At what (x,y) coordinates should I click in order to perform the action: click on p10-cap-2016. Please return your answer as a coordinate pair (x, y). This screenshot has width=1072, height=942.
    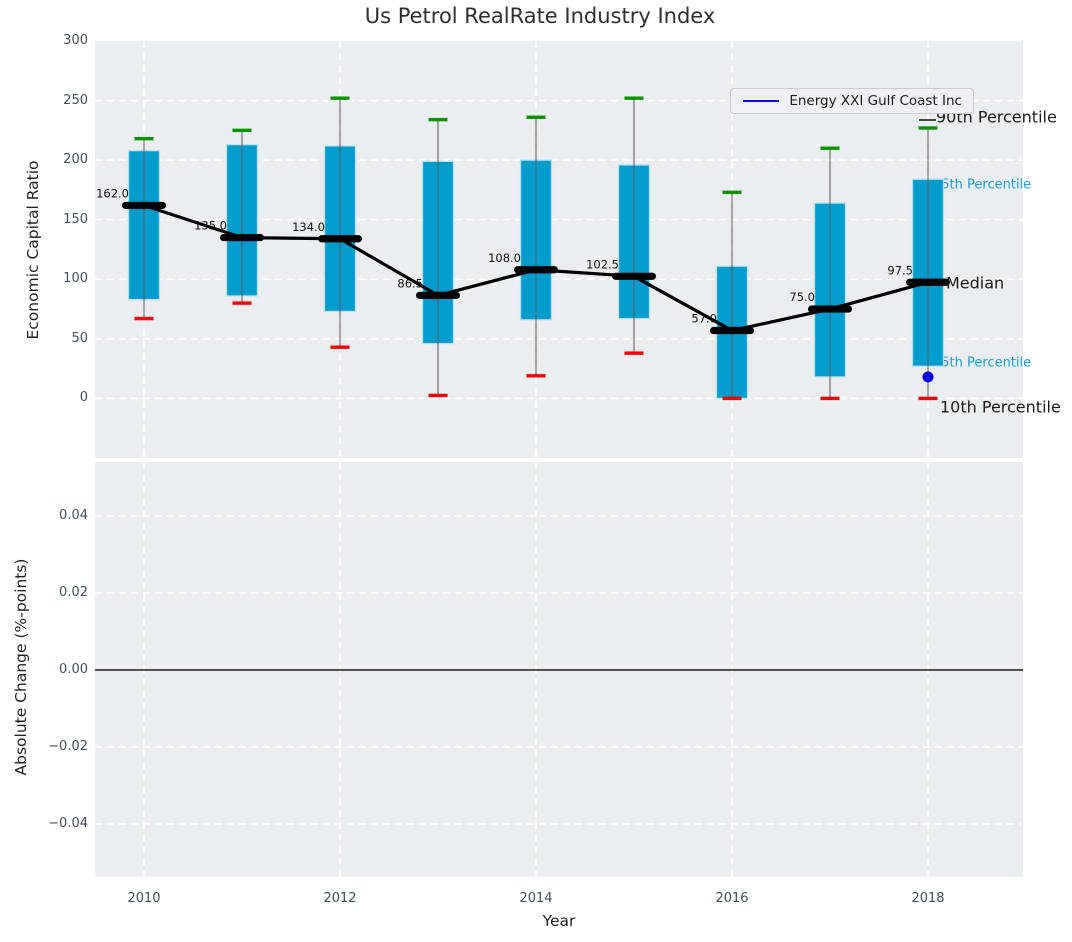
    Looking at the image, I should click on (732, 398).